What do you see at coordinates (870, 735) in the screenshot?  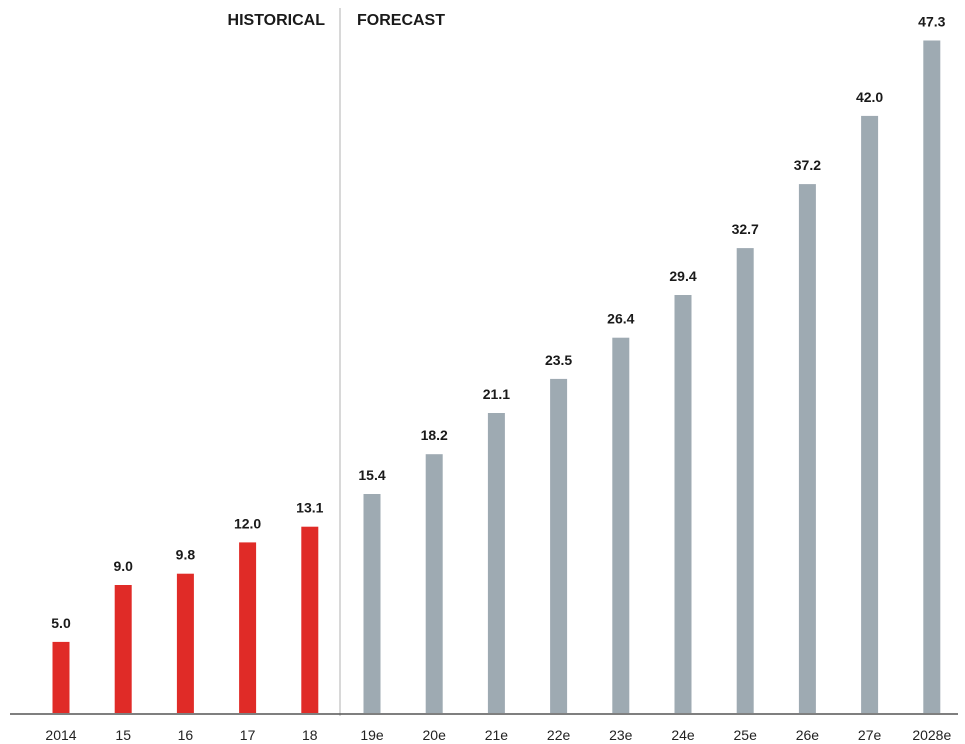 I see `x-tick-label-27e: 27e` at bounding box center [870, 735].